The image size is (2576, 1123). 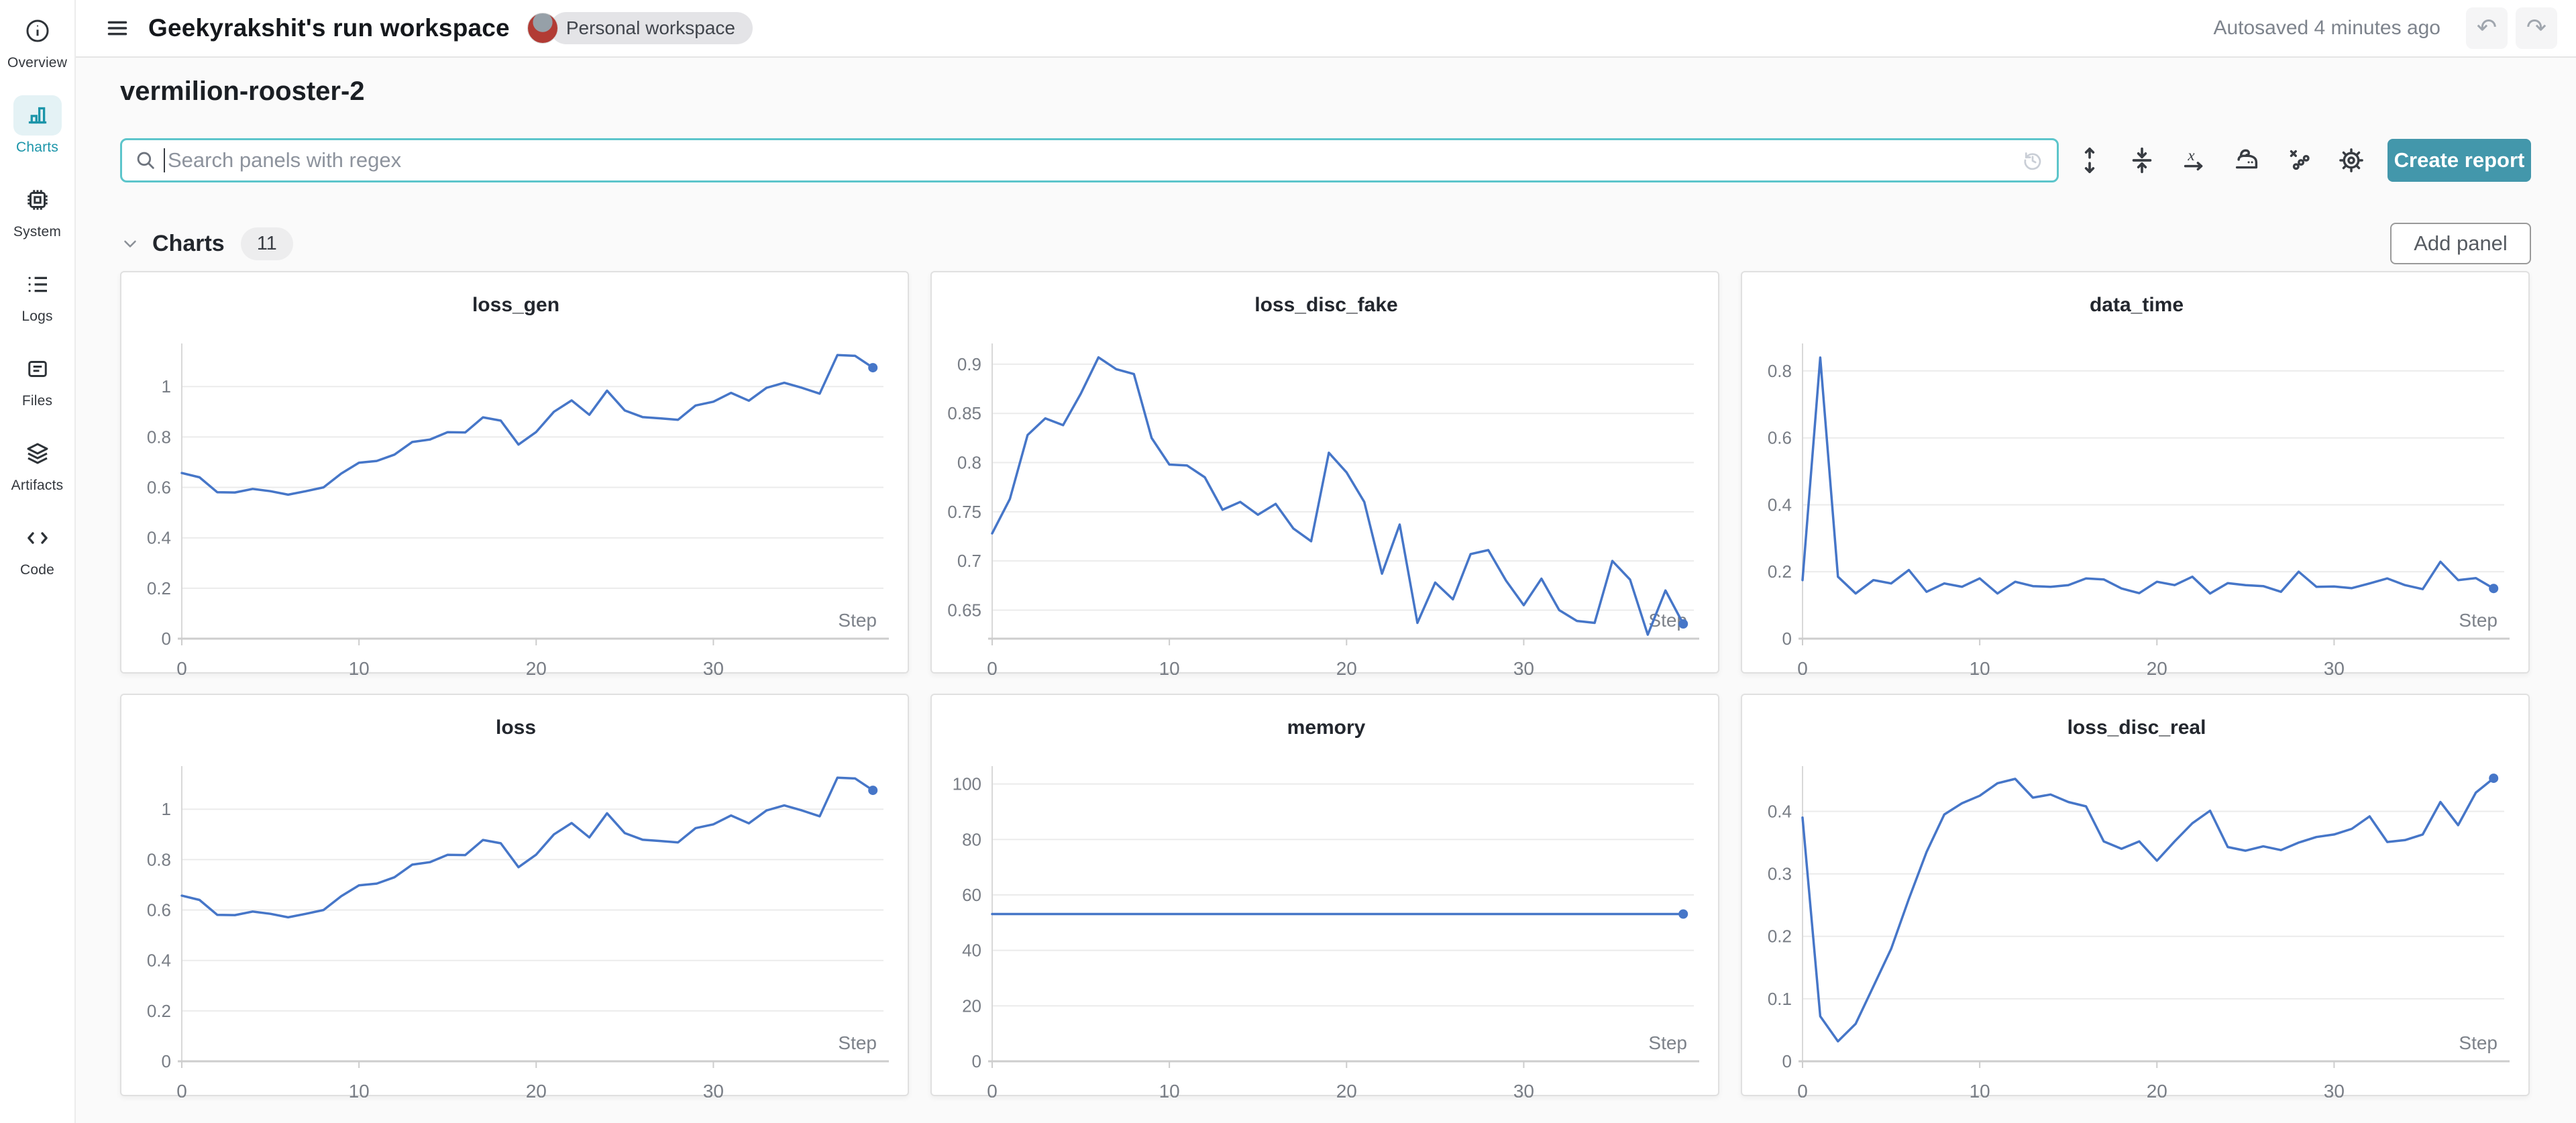 I want to click on panel-chart: loss 0 0.2 0.4 0.6 0.8 1 0 10 20 30 Step, so click(x=514, y=898).